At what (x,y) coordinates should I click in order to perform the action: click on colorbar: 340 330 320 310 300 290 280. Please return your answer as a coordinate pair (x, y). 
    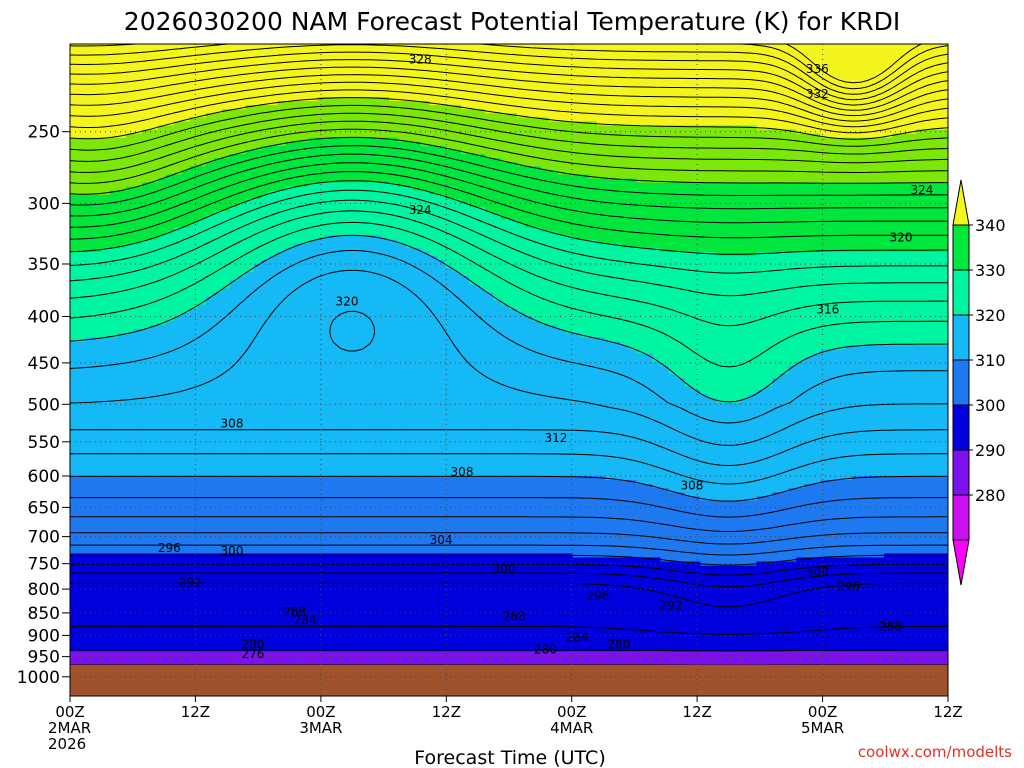
    Looking at the image, I should click on (979, 382).